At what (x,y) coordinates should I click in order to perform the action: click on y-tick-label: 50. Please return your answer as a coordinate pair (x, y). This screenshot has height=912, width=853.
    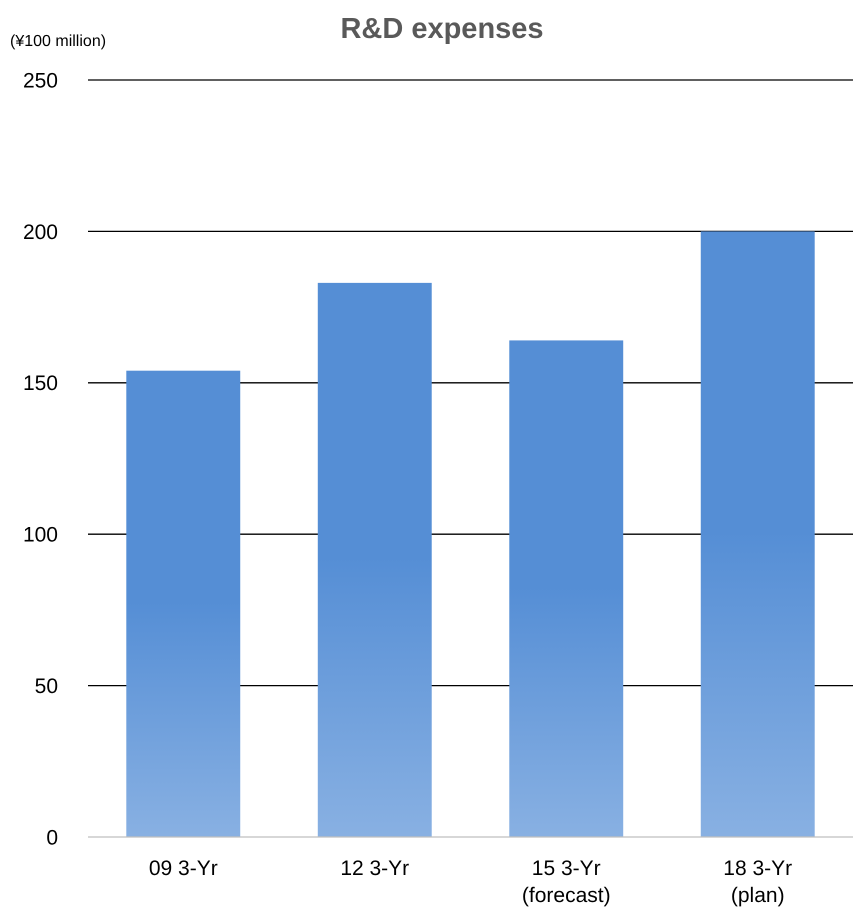
    Looking at the image, I should click on (46, 686).